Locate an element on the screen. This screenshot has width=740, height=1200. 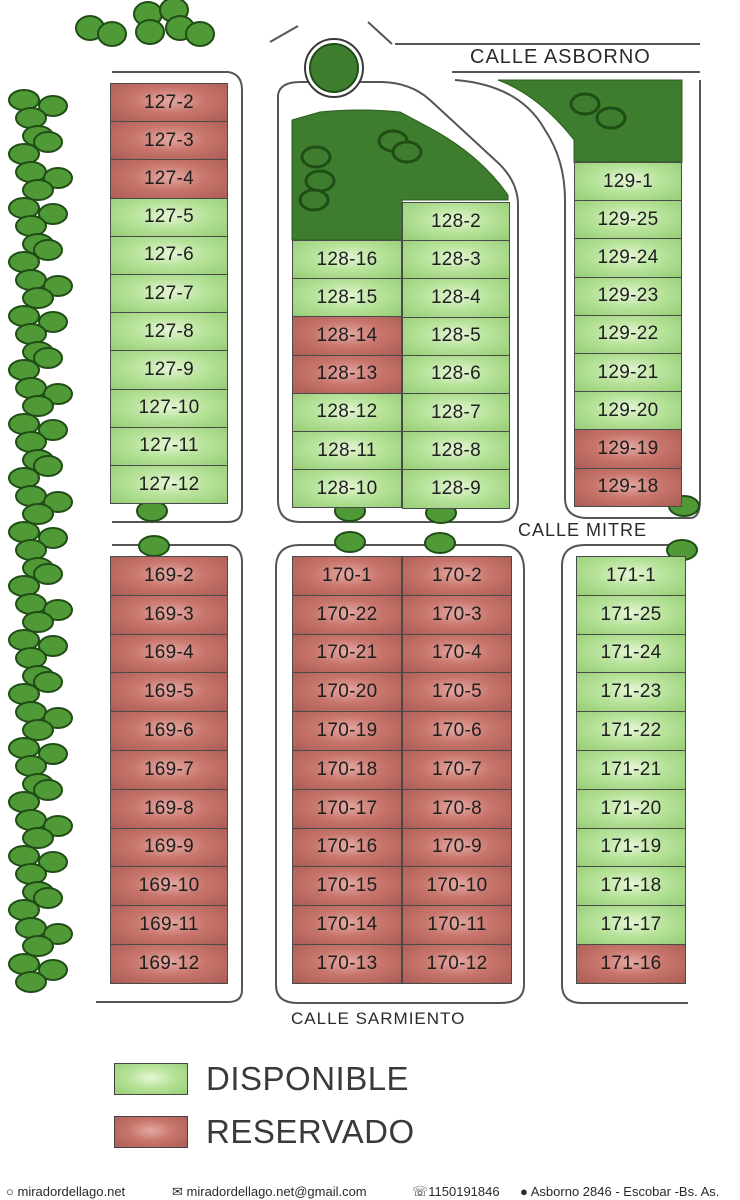
lot-170-21: 170-21 is located at coordinates (347, 653).